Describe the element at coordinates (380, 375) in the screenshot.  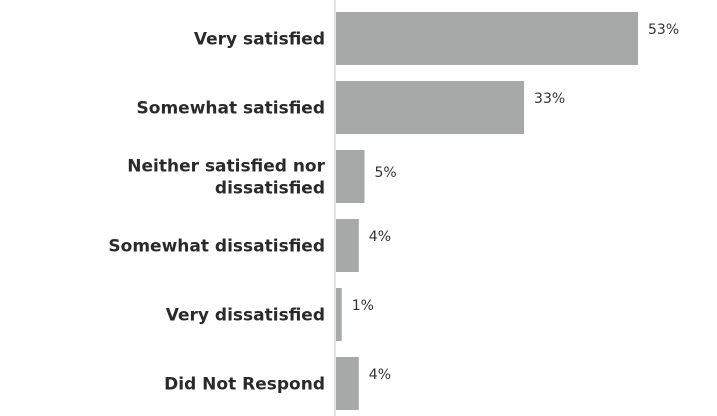
I see `value-label-did-not-respond: 4%` at that location.